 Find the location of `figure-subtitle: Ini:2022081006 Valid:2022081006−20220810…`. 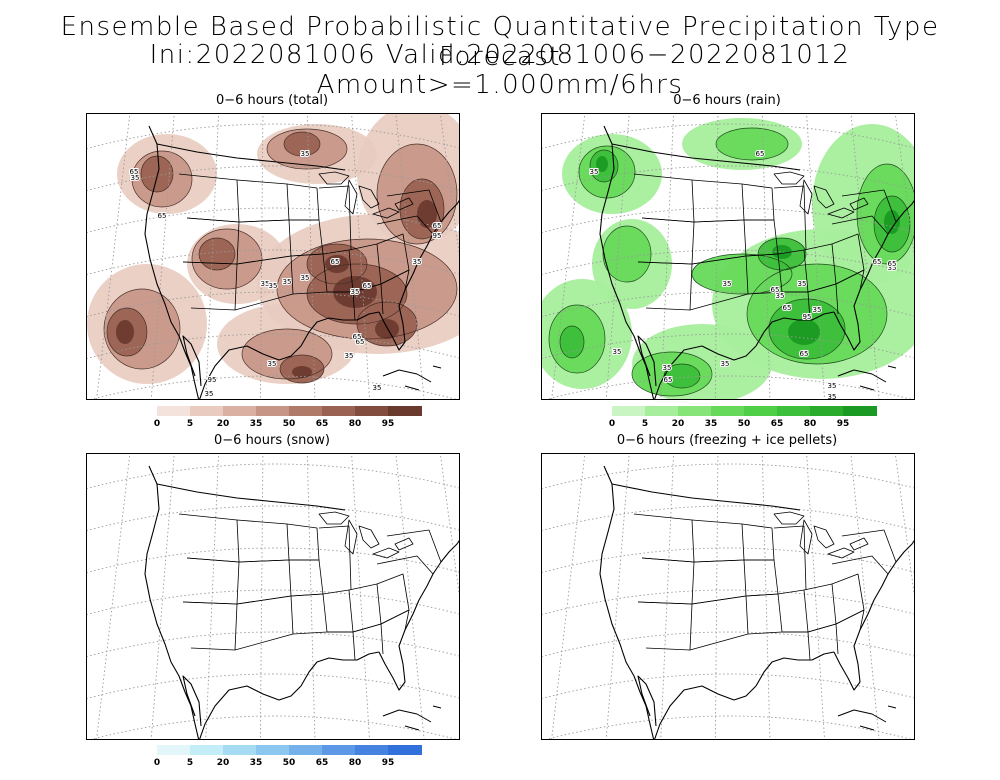

figure-subtitle: Ini:2022081006 Valid:2022081006−20220810… is located at coordinates (500, 70).